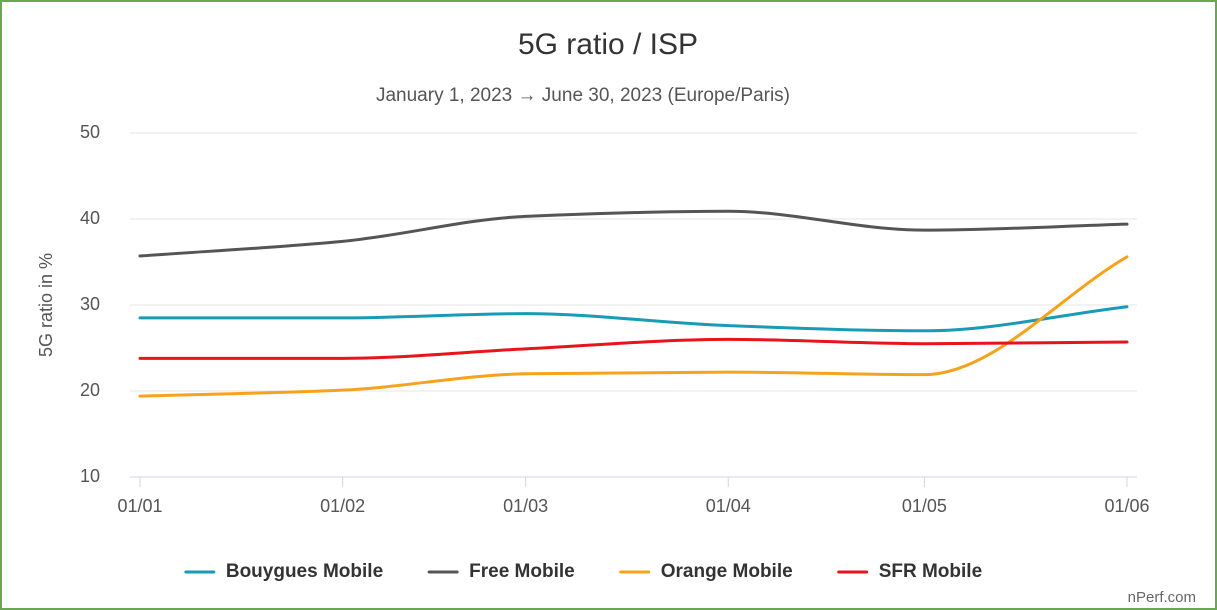 This screenshot has height=610, width=1217. Describe the element at coordinates (727, 571) in the screenshot. I see `legend-label: Orange Mobile` at that location.